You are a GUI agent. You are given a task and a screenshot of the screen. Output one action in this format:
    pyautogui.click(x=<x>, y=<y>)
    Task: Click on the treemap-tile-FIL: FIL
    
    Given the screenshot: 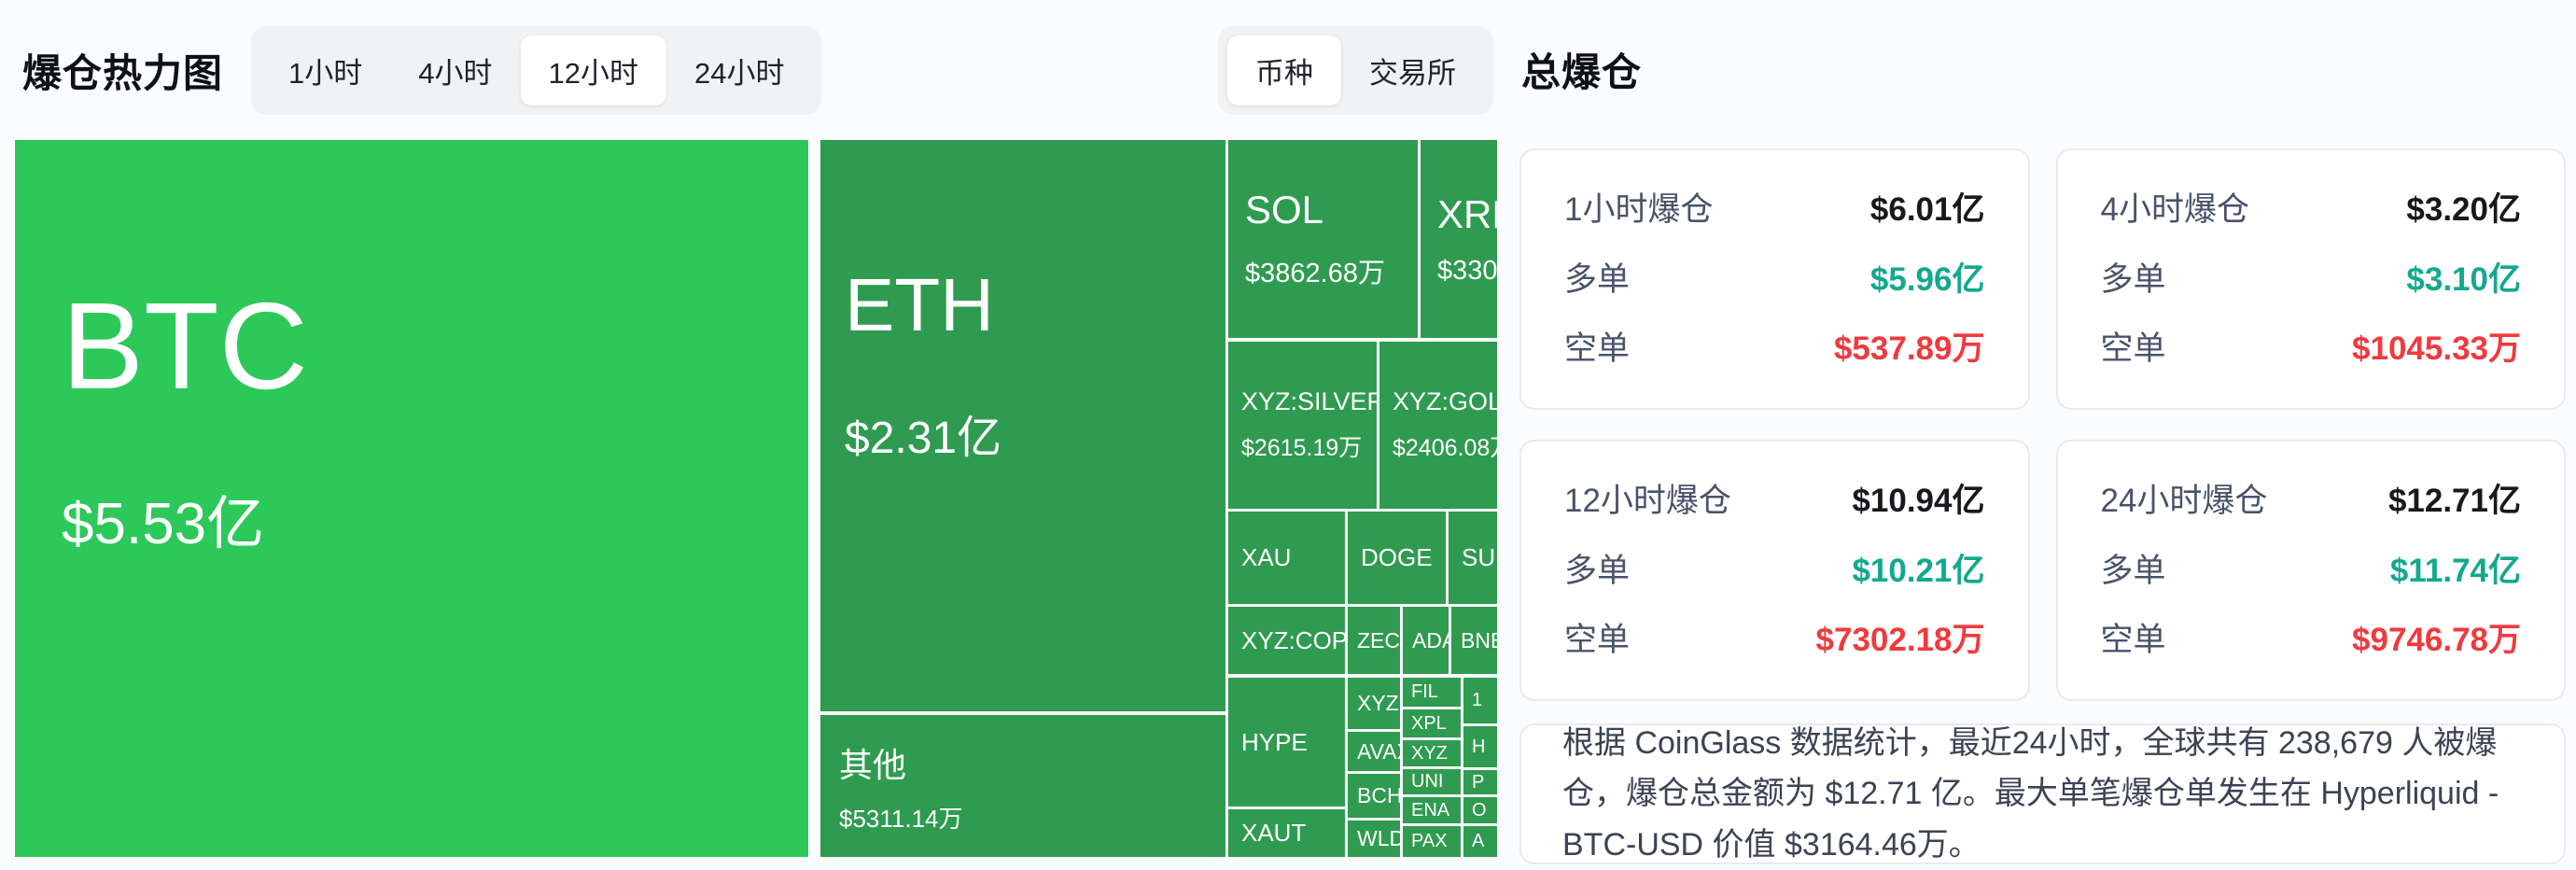 What is the action you would take?
    pyautogui.click(x=1432, y=692)
    